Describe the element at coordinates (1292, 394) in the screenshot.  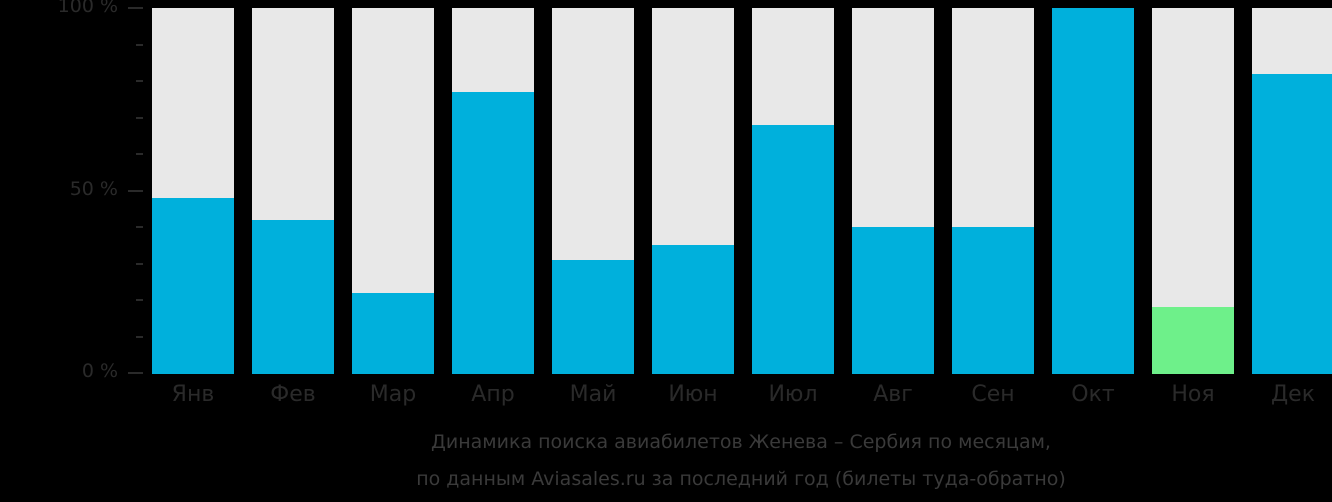
I see `x-tick-label: Дек` at that location.